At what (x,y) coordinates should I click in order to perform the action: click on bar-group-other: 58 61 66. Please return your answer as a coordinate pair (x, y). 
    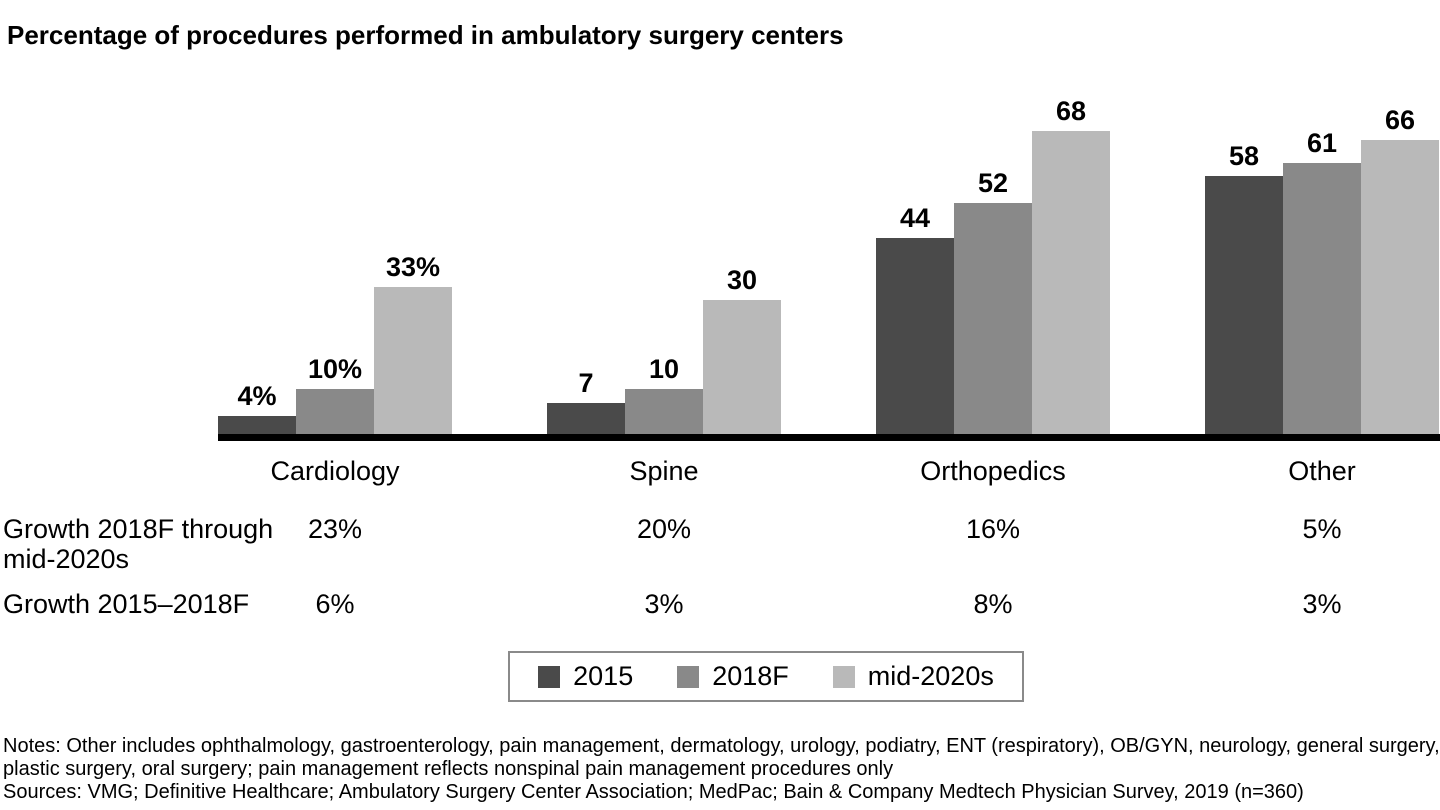
    Looking at the image, I should click on (1322, 269).